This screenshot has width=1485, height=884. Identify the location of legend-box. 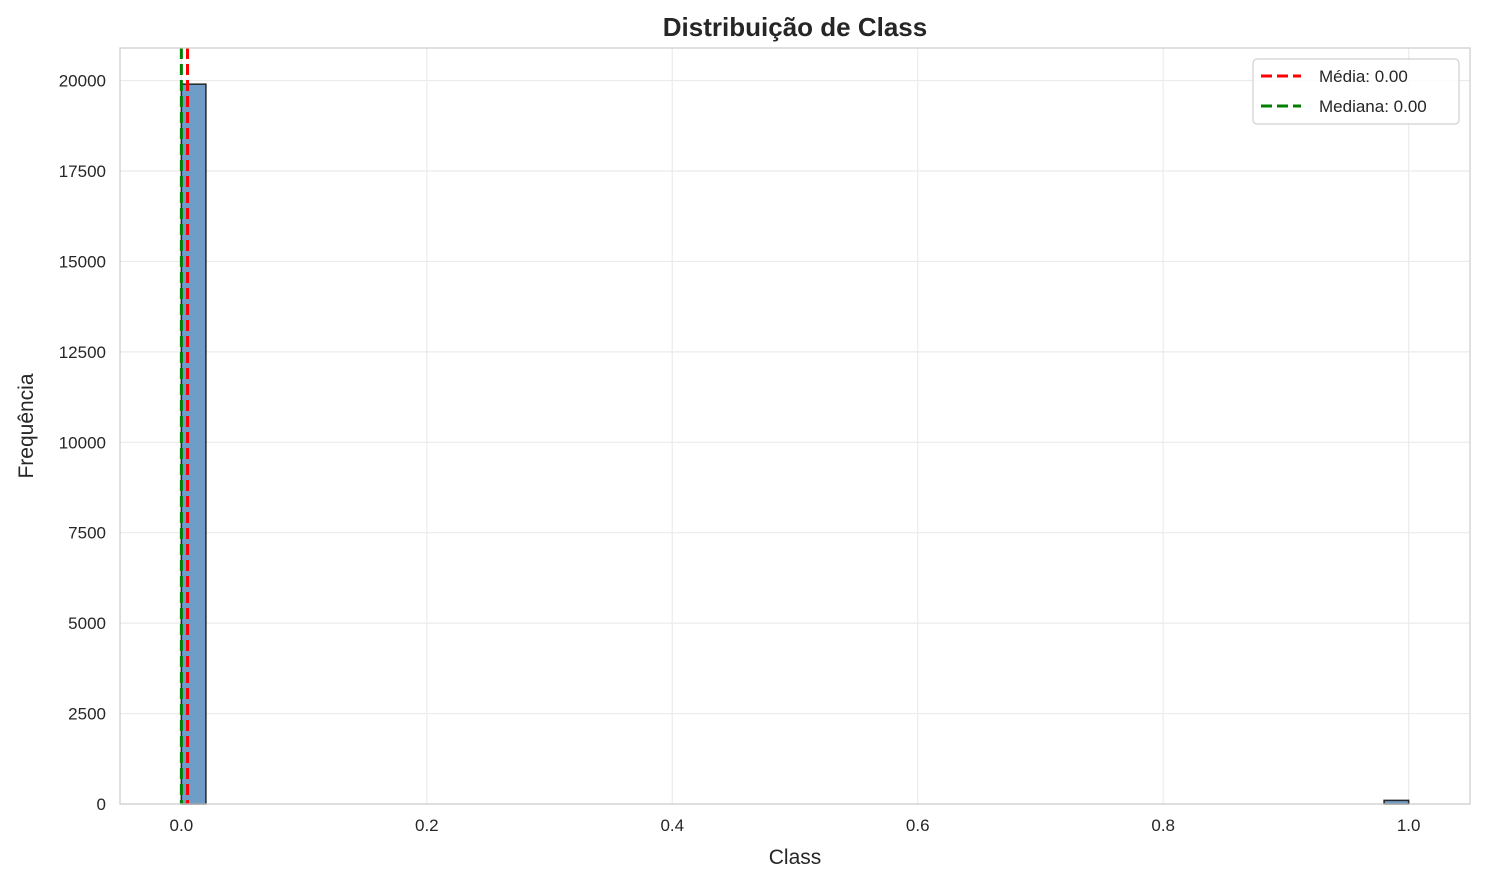
(1356, 91).